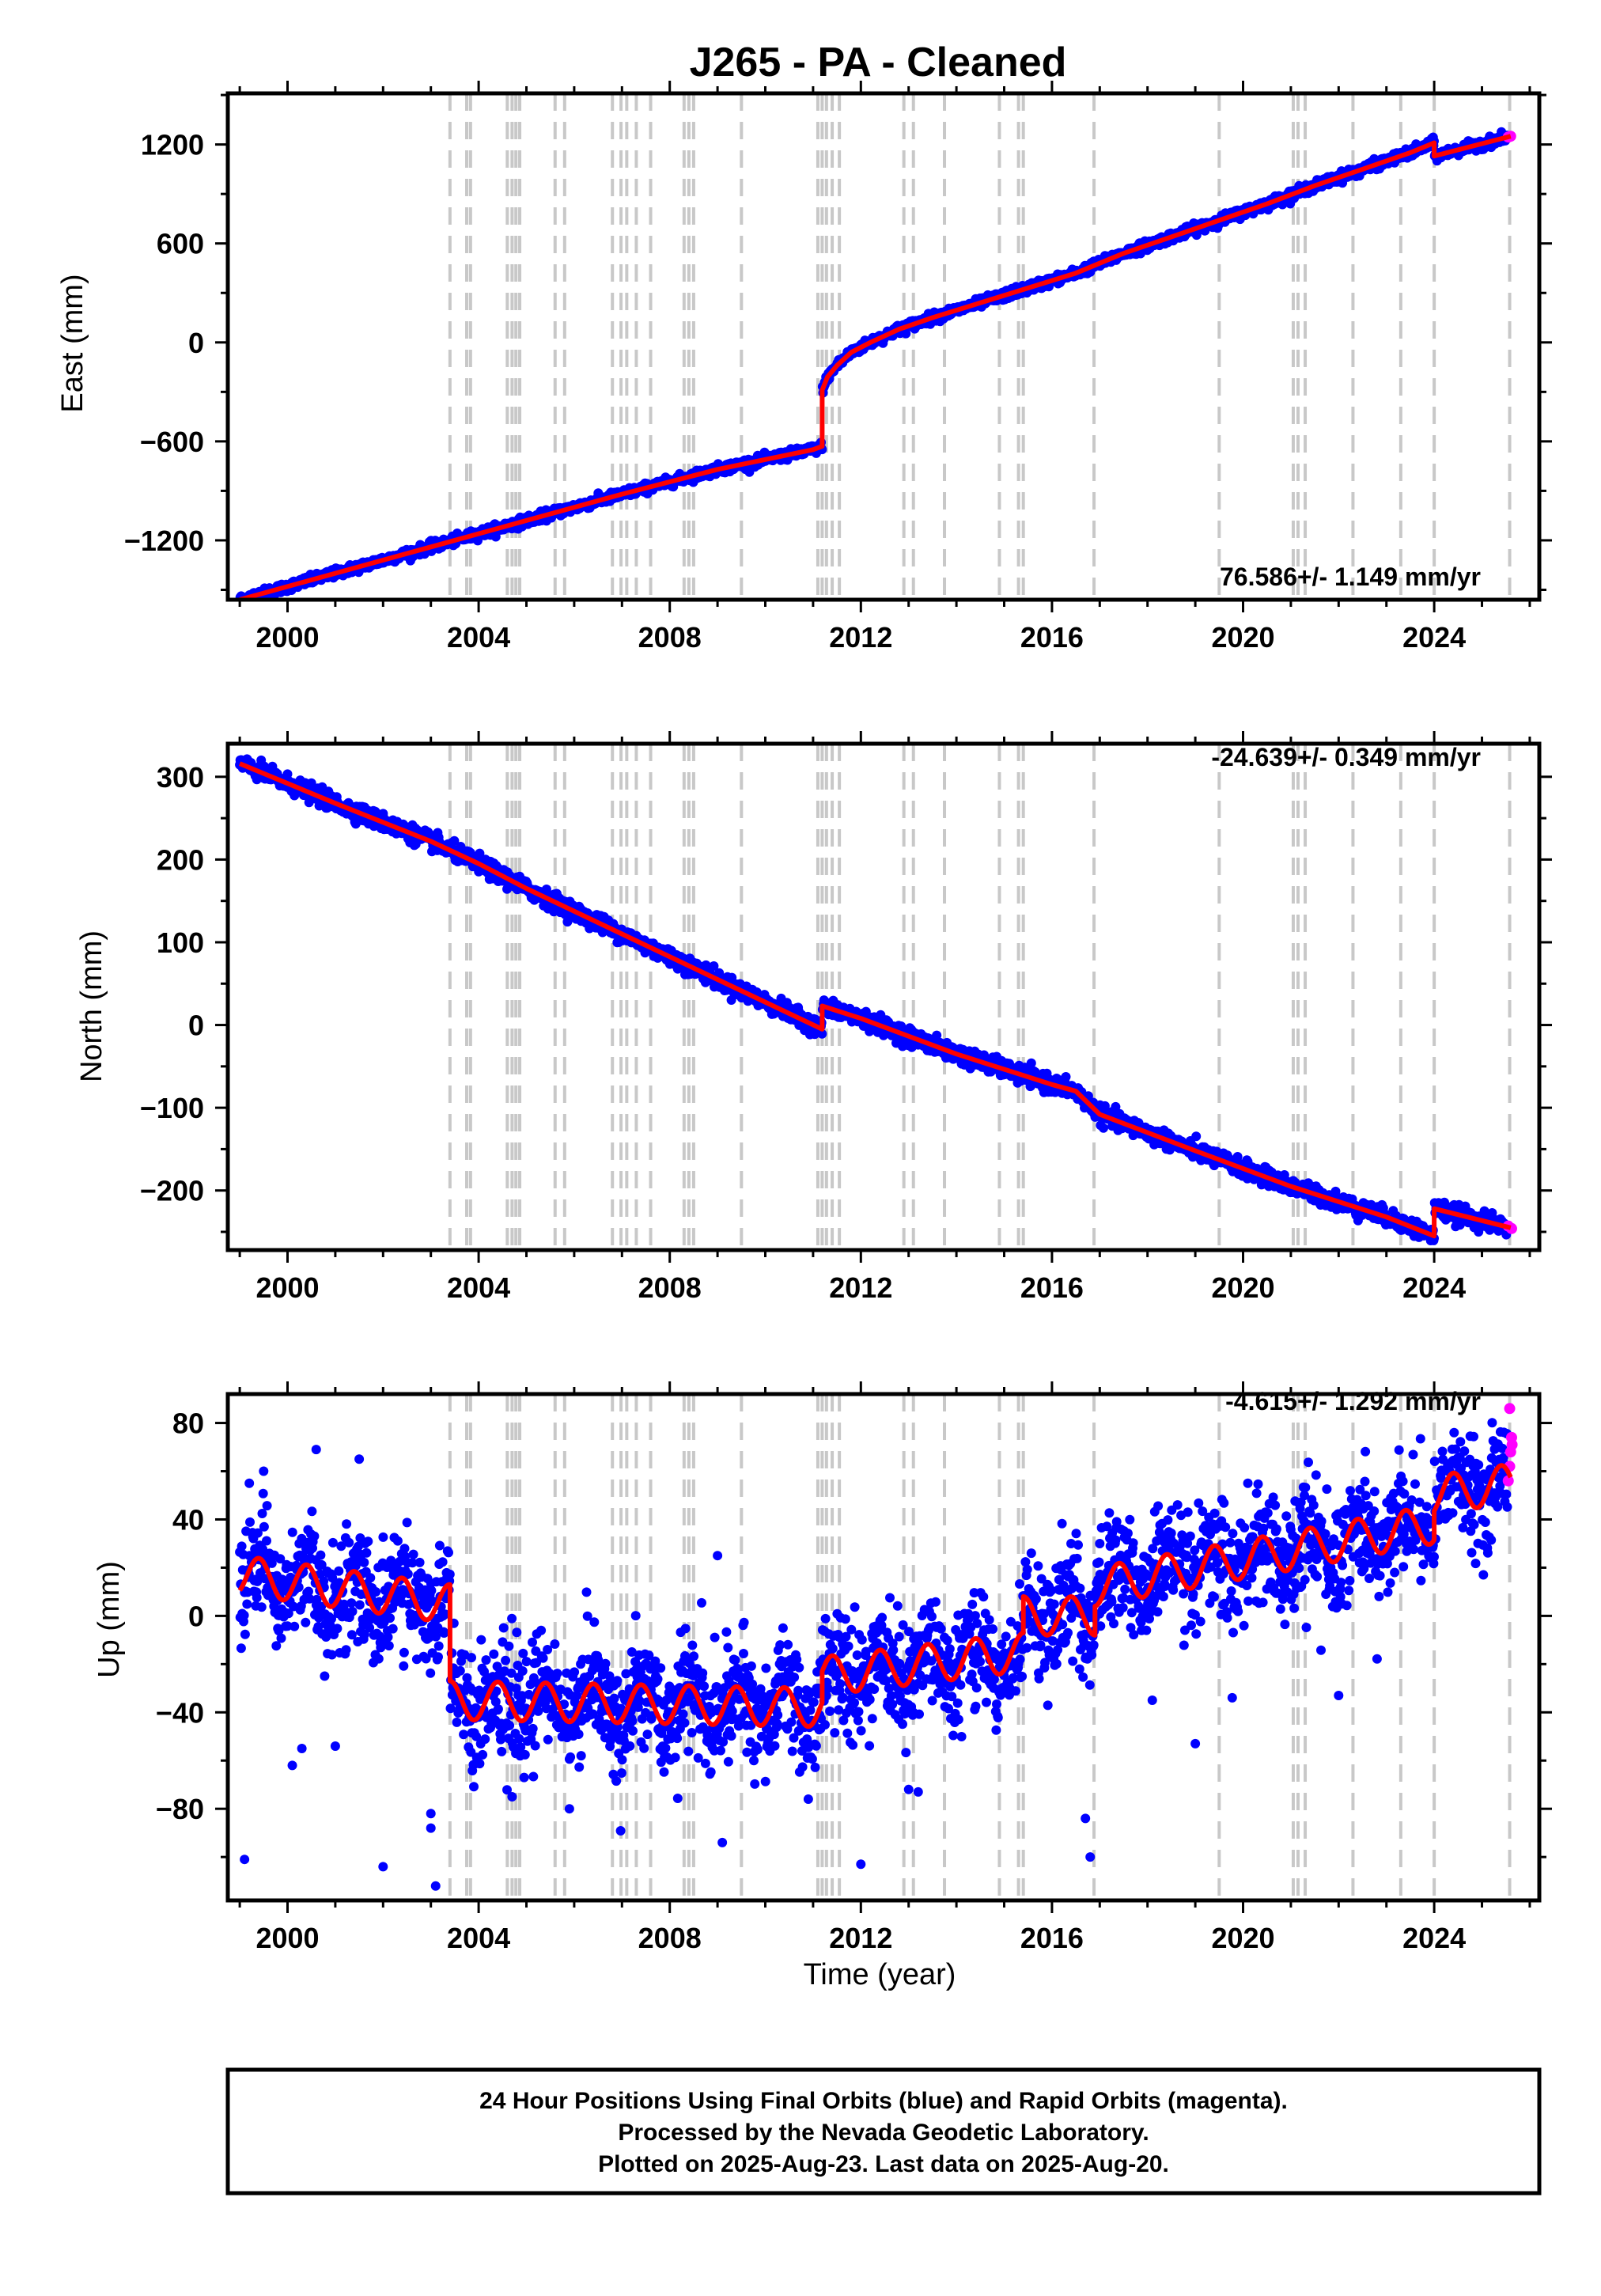 Image resolution: width=1601 pixels, height=2296 pixels. I want to click on east-y-tick-label: 1200, so click(173, 145).